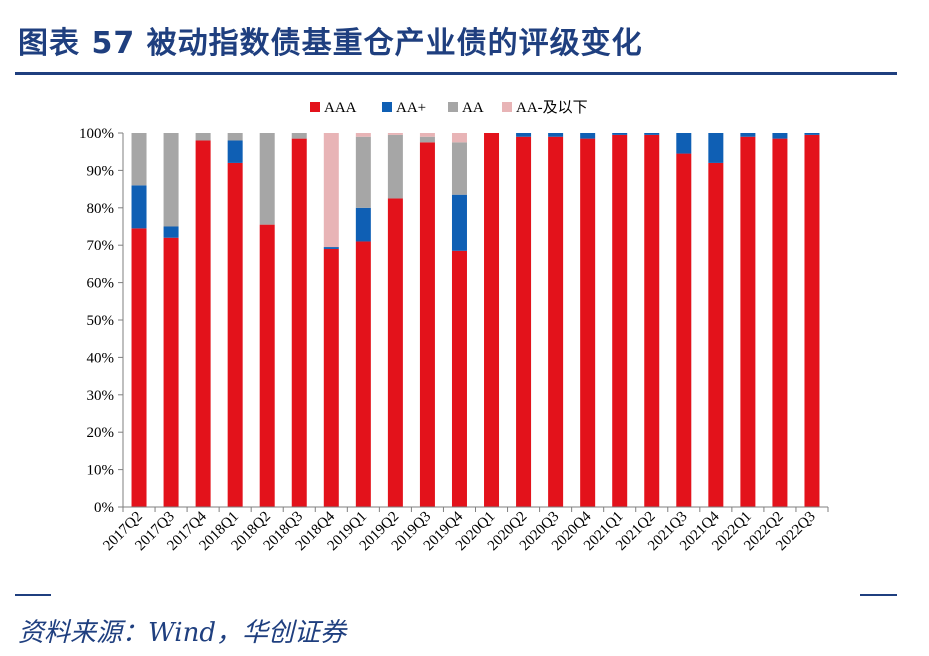 The width and height of the screenshot is (929, 656). Describe the element at coordinates (101, 209) in the screenshot. I see `y-tick-label: 80%` at that location.